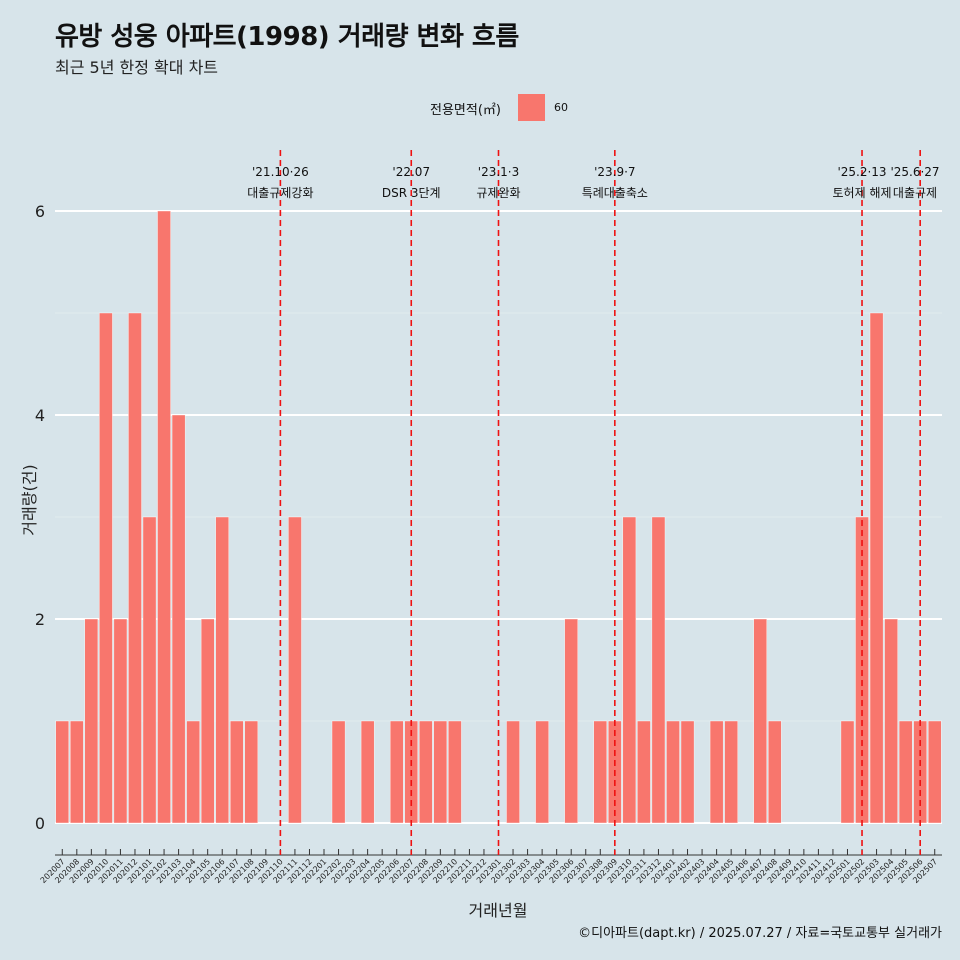 Image resolution: width=960 pixels, height=960 pixels. I want to click on event-date-label: '23.9·7, so click(614, 172).